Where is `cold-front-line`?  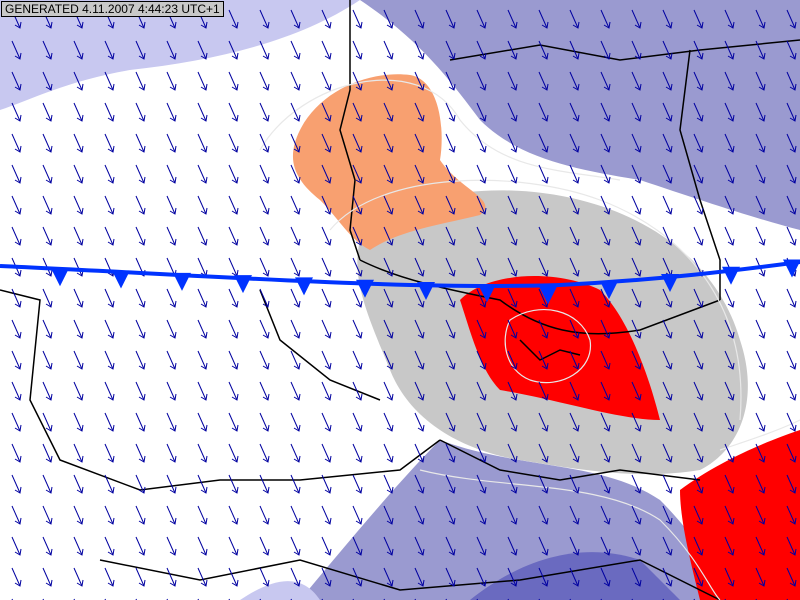
cold-front-line is located at coordinates (400, 274).